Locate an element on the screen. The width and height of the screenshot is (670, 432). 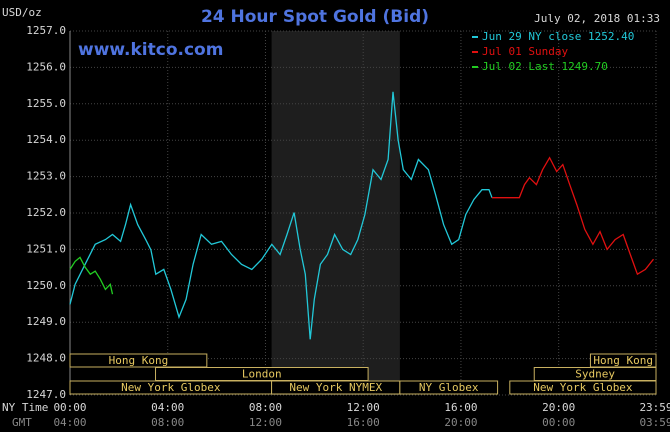
session-label: London is located at coordinates (262, 374).